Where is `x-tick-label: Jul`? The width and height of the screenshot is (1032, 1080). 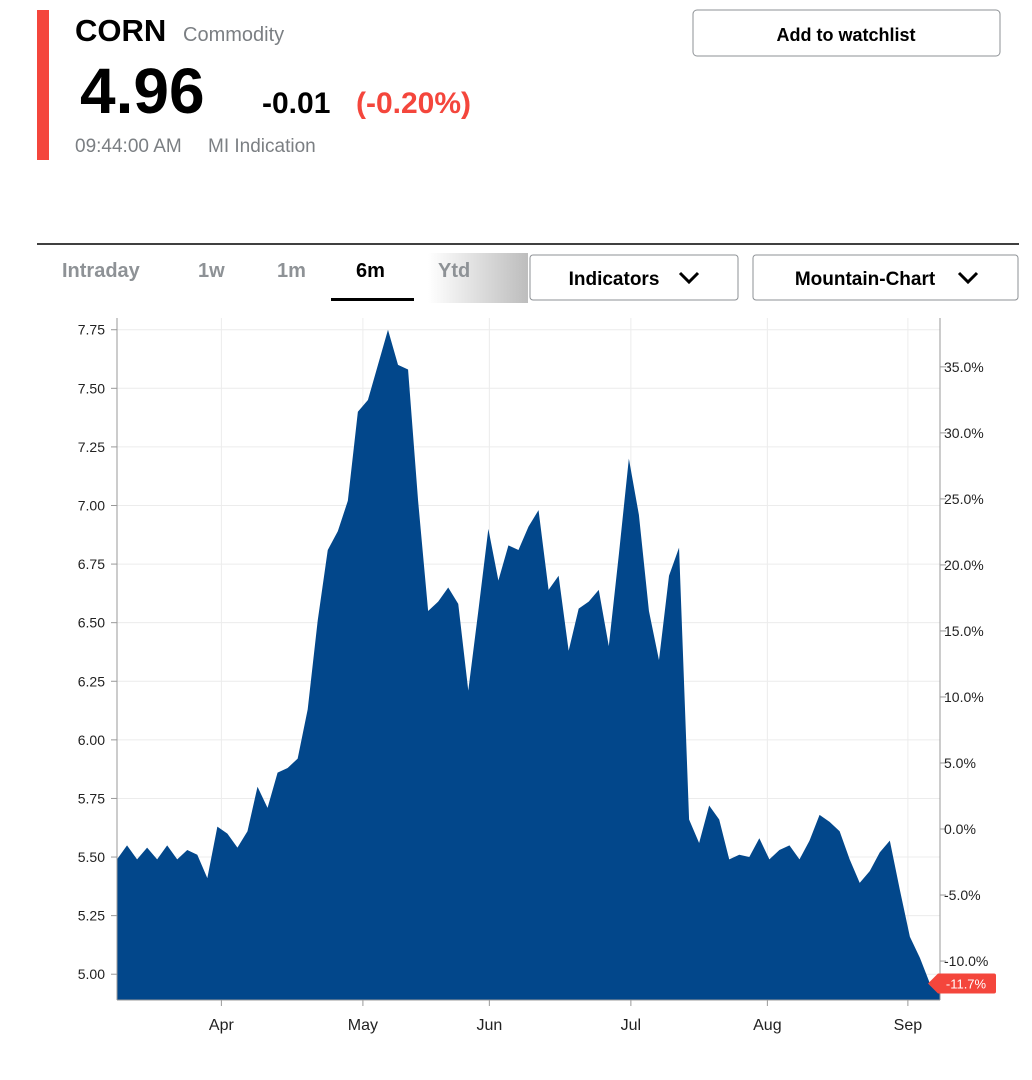
x-tick-label: Jul is located at coordinates (631, 1025).